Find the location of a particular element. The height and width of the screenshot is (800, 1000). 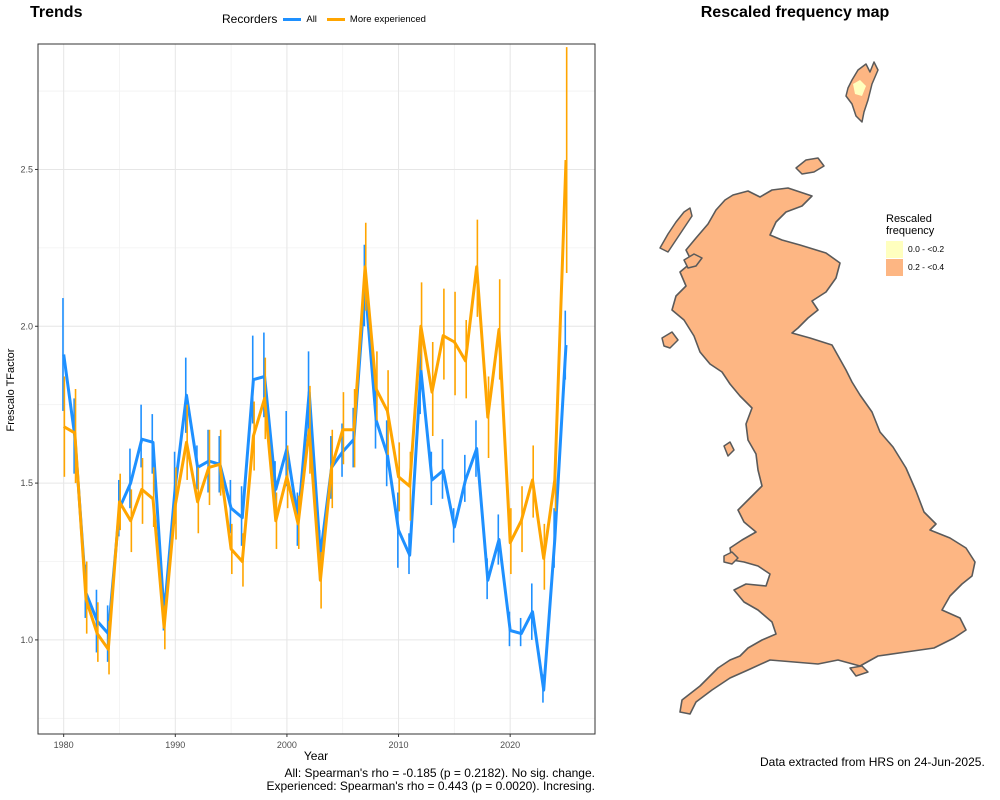

x-tick-label: 1980 is located at coordinates (64, 745).